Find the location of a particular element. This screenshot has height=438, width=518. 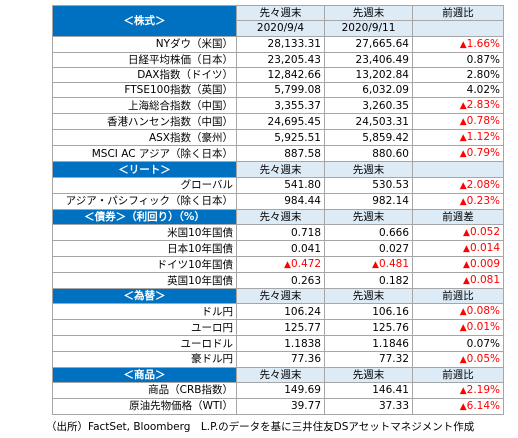

col-header-change: 前週差 is located at coordinates (458, 216).